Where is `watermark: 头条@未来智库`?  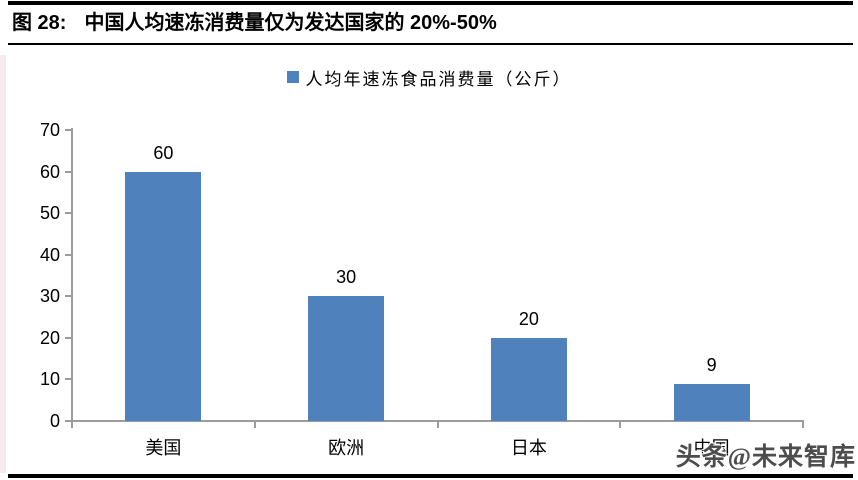
watermark: 头条@未来智库 is located at coordinates (765, 457).